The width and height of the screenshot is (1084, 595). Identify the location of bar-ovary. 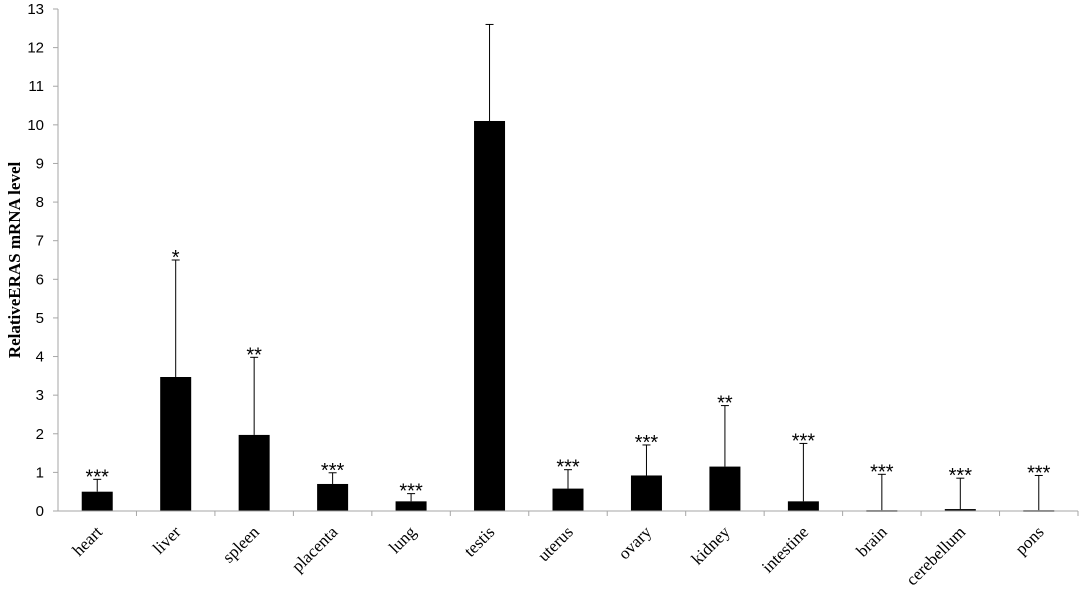
(646, 493).